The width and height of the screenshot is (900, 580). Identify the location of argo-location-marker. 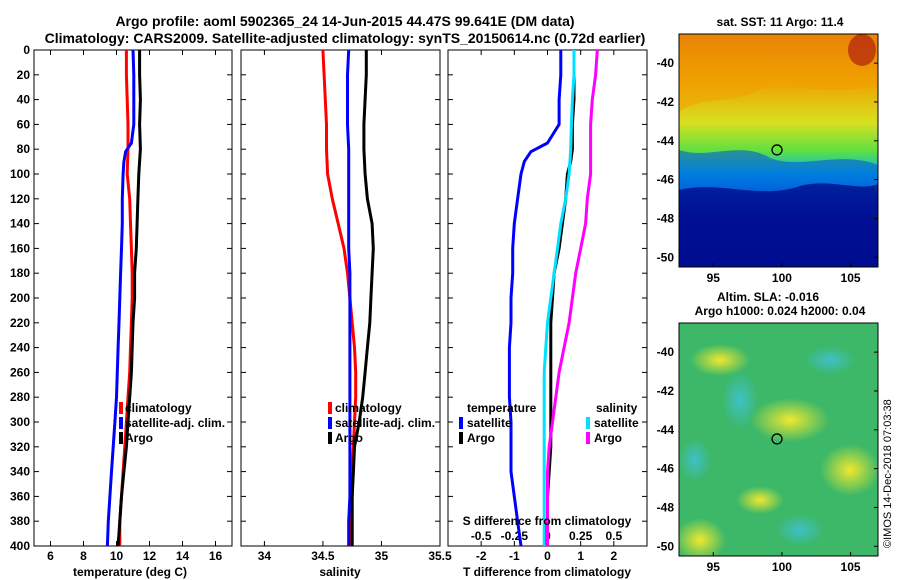
(777, 150).